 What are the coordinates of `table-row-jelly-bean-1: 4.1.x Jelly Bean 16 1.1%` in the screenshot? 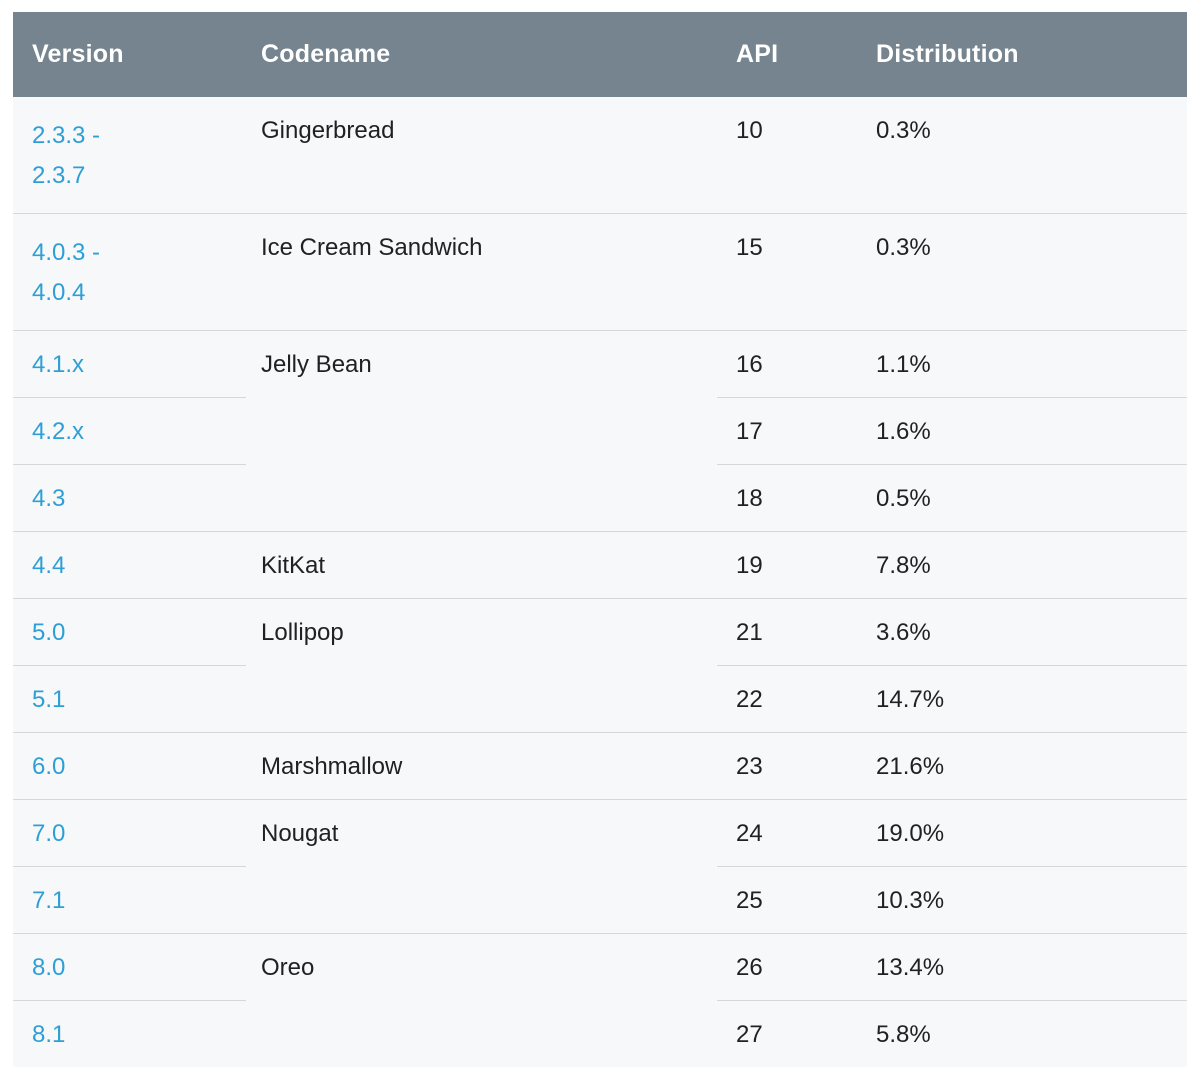 It's located at (600, 364).